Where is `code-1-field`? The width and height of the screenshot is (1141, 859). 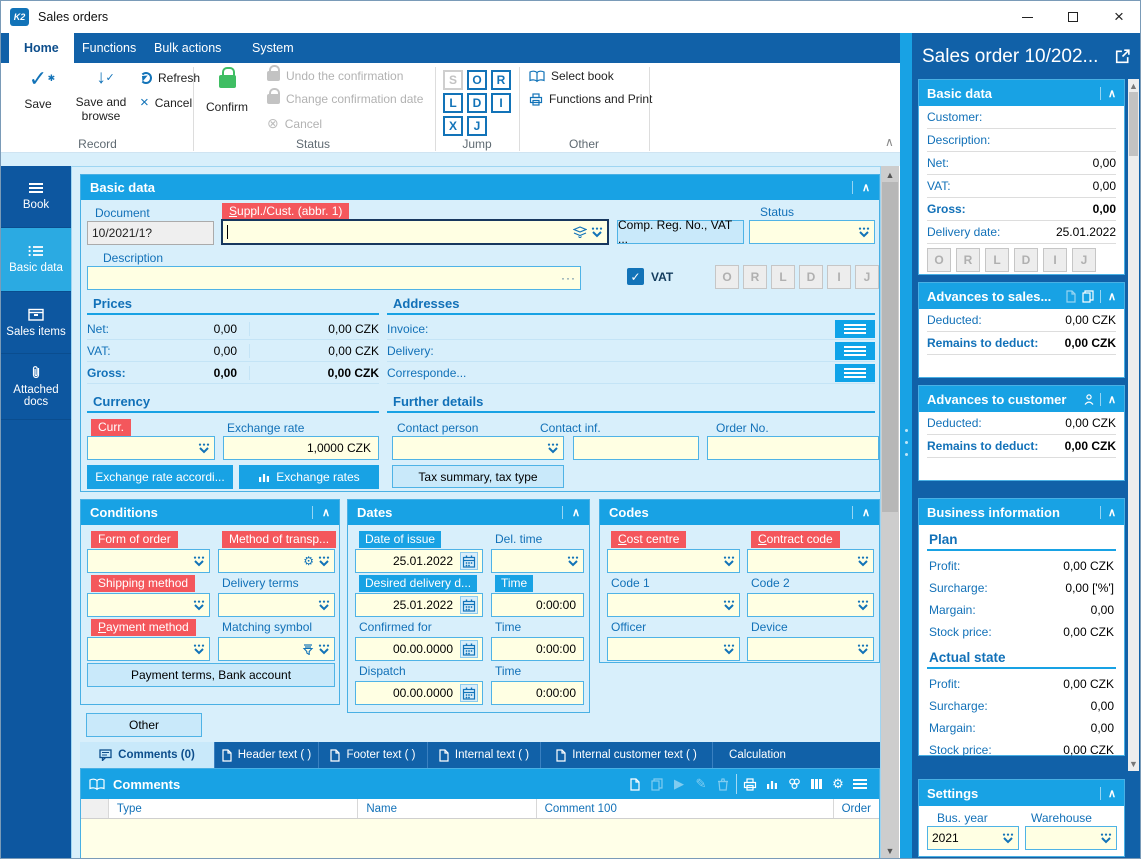
code-1-field is located at coordinates (673, 605).